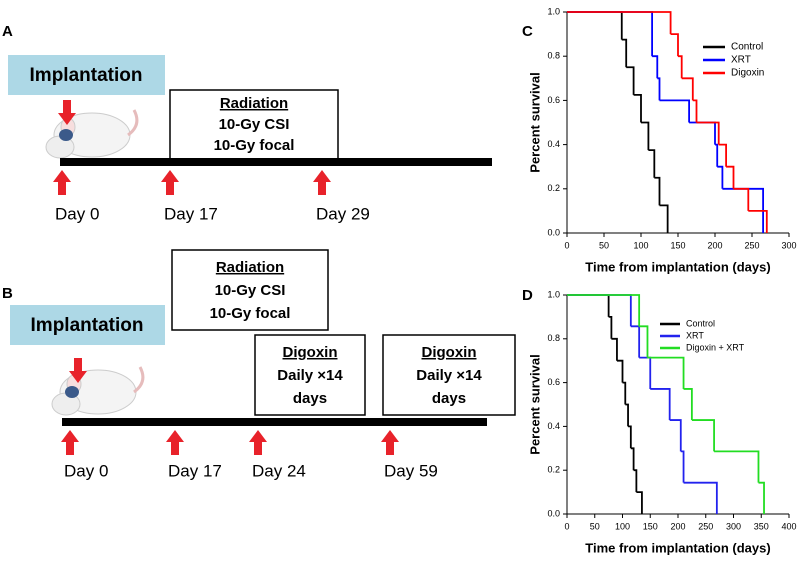  I want to click on y-tick-label: 0.0, so click(553, 513).